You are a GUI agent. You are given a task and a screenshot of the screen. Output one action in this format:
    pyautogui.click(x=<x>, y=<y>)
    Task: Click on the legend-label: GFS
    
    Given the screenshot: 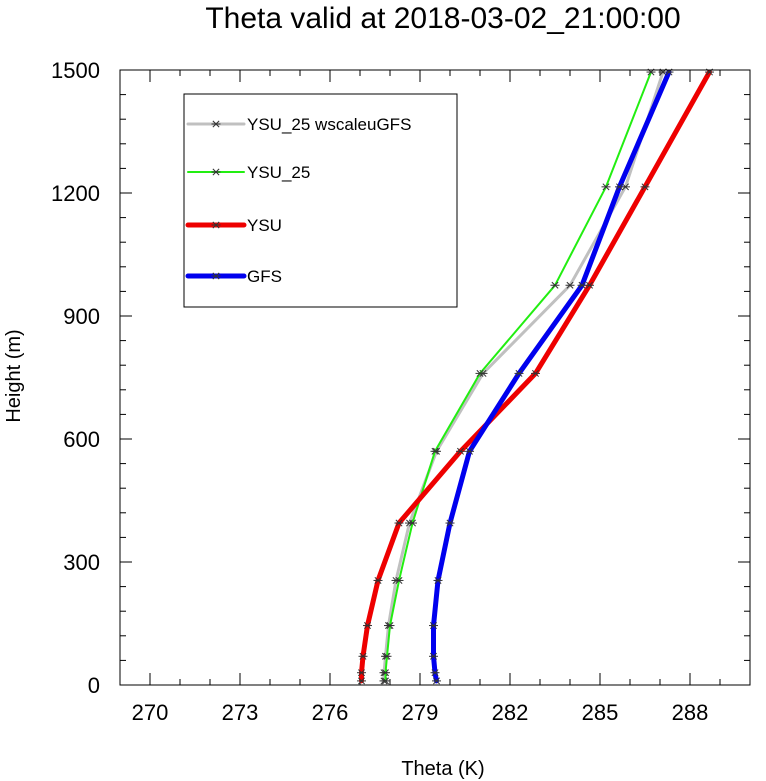 What is the action you would take?
    pyautogui.click(x=264, y=276)
    